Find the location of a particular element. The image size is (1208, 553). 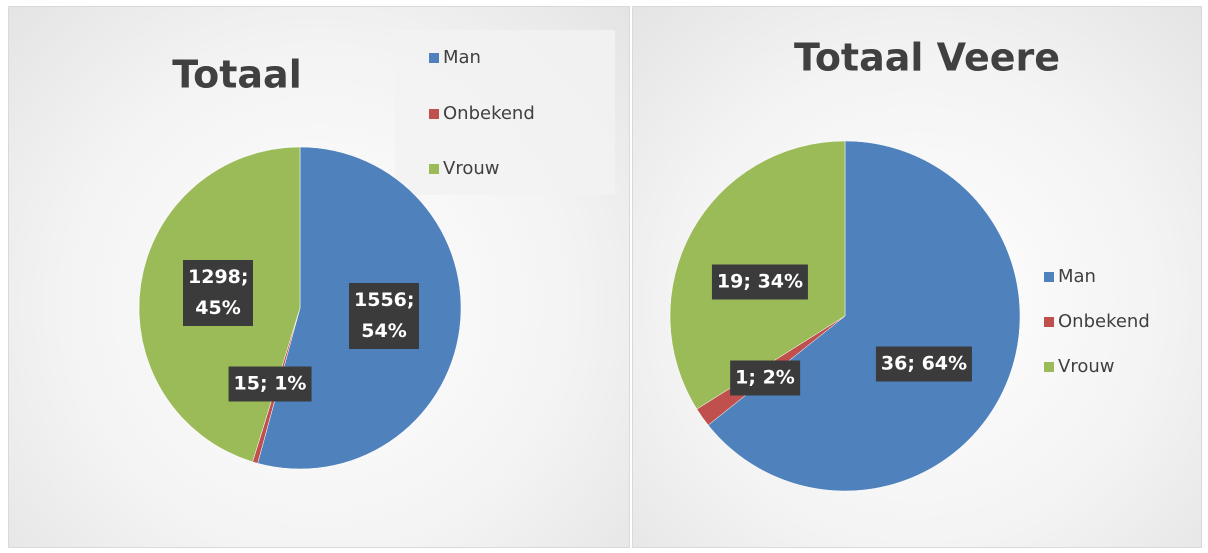

data-label: 36; 64% is located at coordinates (924, 364).